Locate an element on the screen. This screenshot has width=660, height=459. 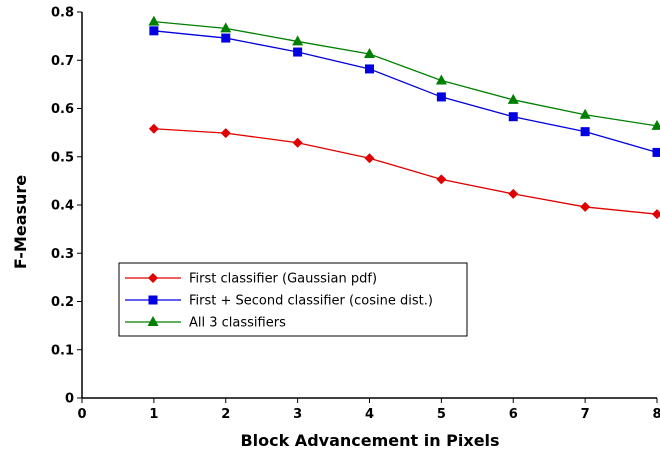
legend-entry: First + Second classifier (cosine dist.) is located at coordinates (279, 301).